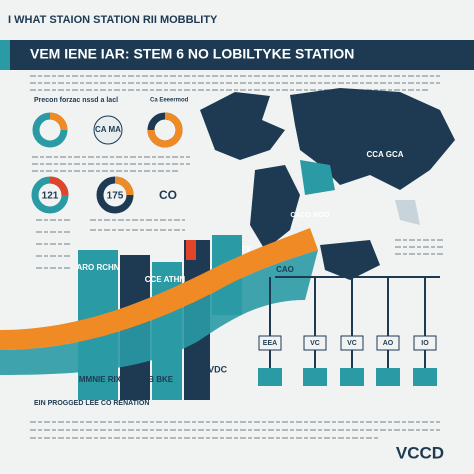 Image resolution: width=474 pixels, height=474 pixels. Describe the element at coordinates (100, 379) in the screenshot. I see `block-label: MMNIE RIX` at that location.